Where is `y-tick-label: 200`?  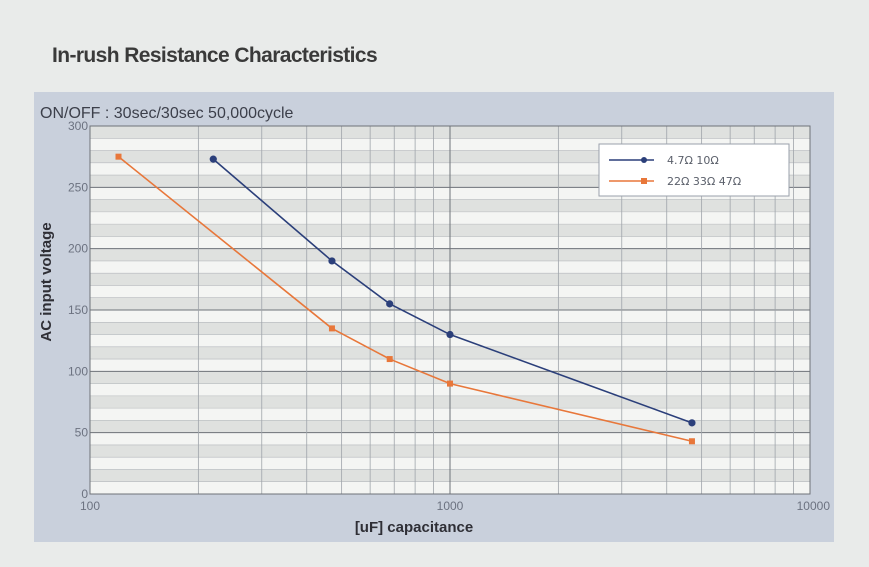 y-tick-label: 200 is located at coordinates (78, 249).